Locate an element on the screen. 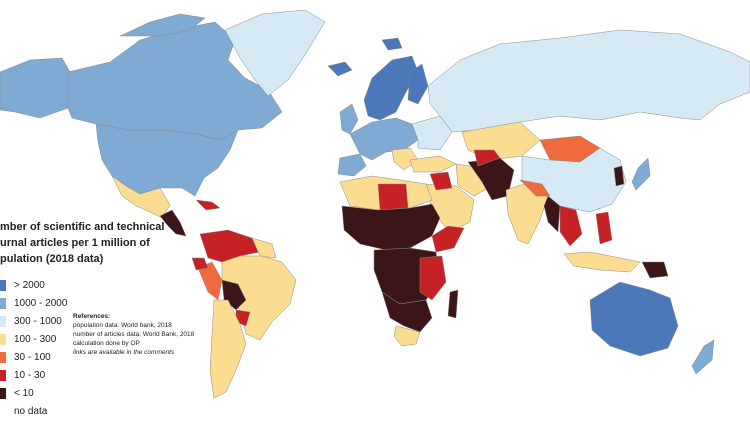 This screenshot has height=422, width=750. region-philippines is located at coordinates (604, 228).